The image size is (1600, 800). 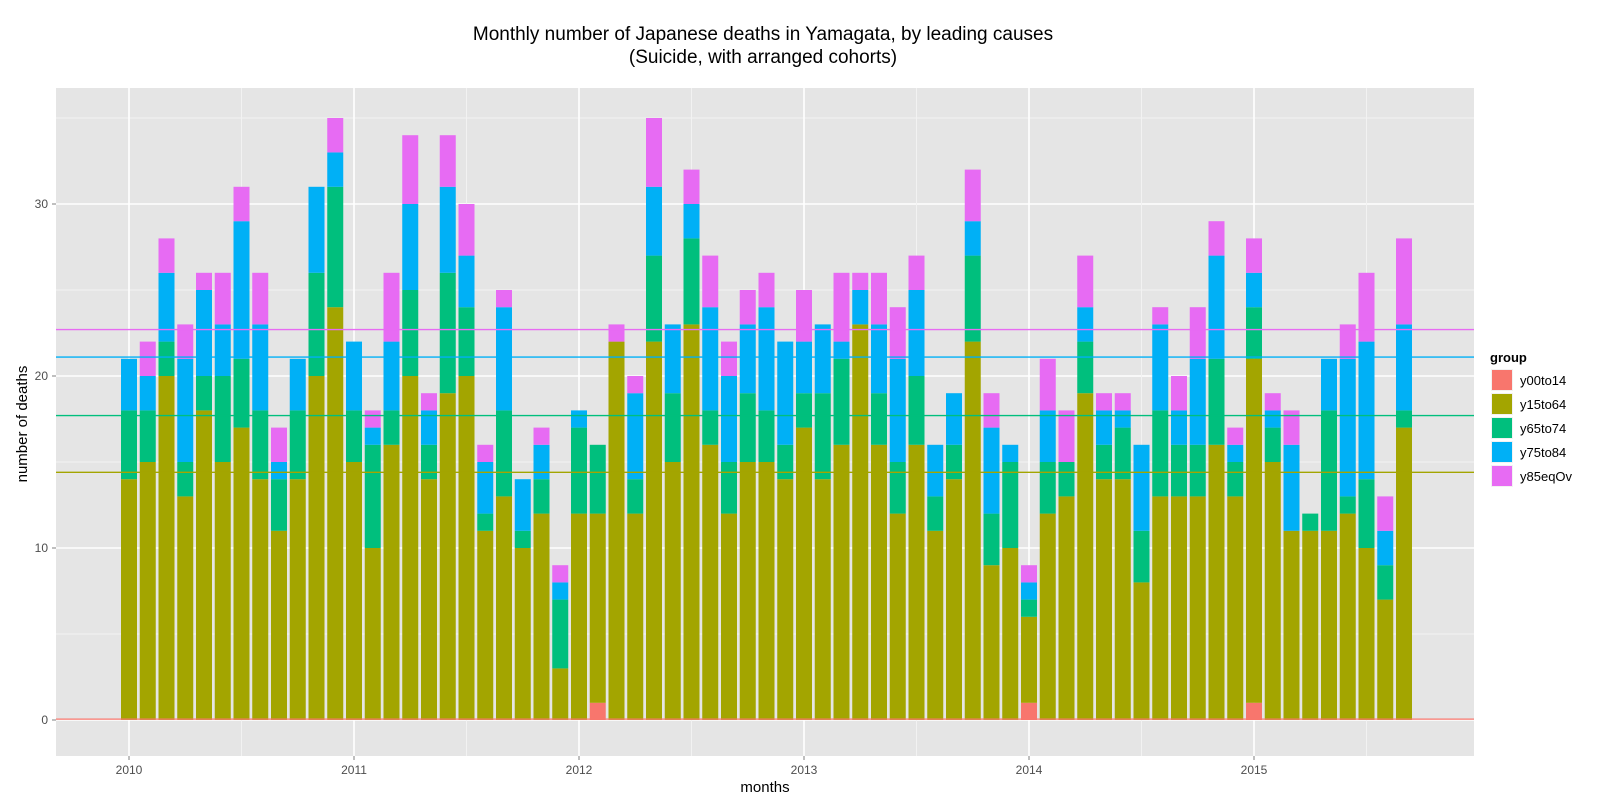 What do you see at coordinates (1254, 770) in the screenshot?
I see `x-tick-label: 2015` at bounding box center [1254, 770].